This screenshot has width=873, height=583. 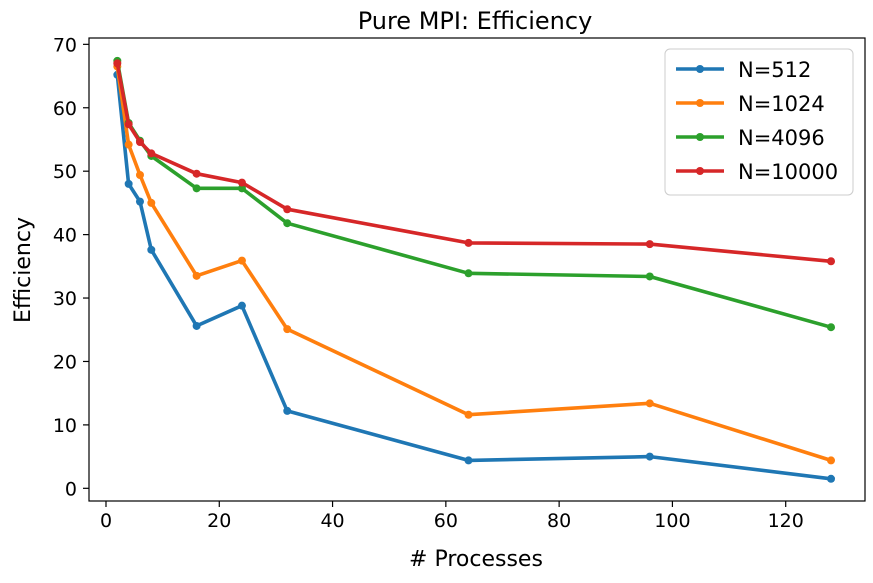 What do you see at coordinates (65, 109) in the screenshot?
I see `y-tick-label: 60` at bounding box center [65, 109].